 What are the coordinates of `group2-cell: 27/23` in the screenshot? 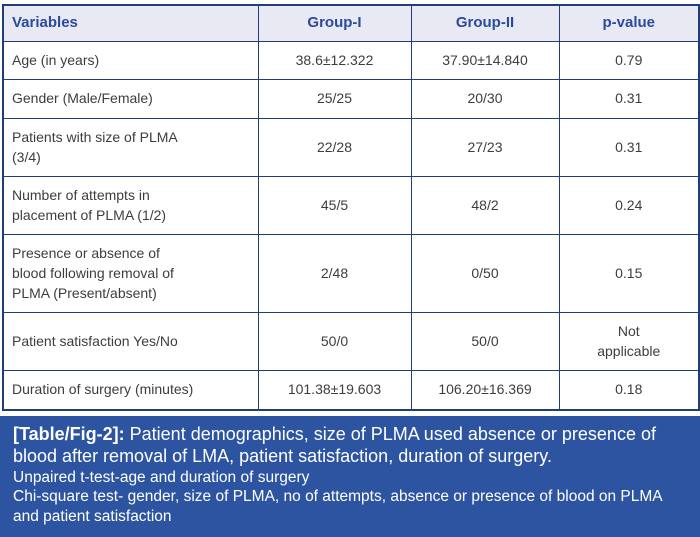 It's located at (485, 147).